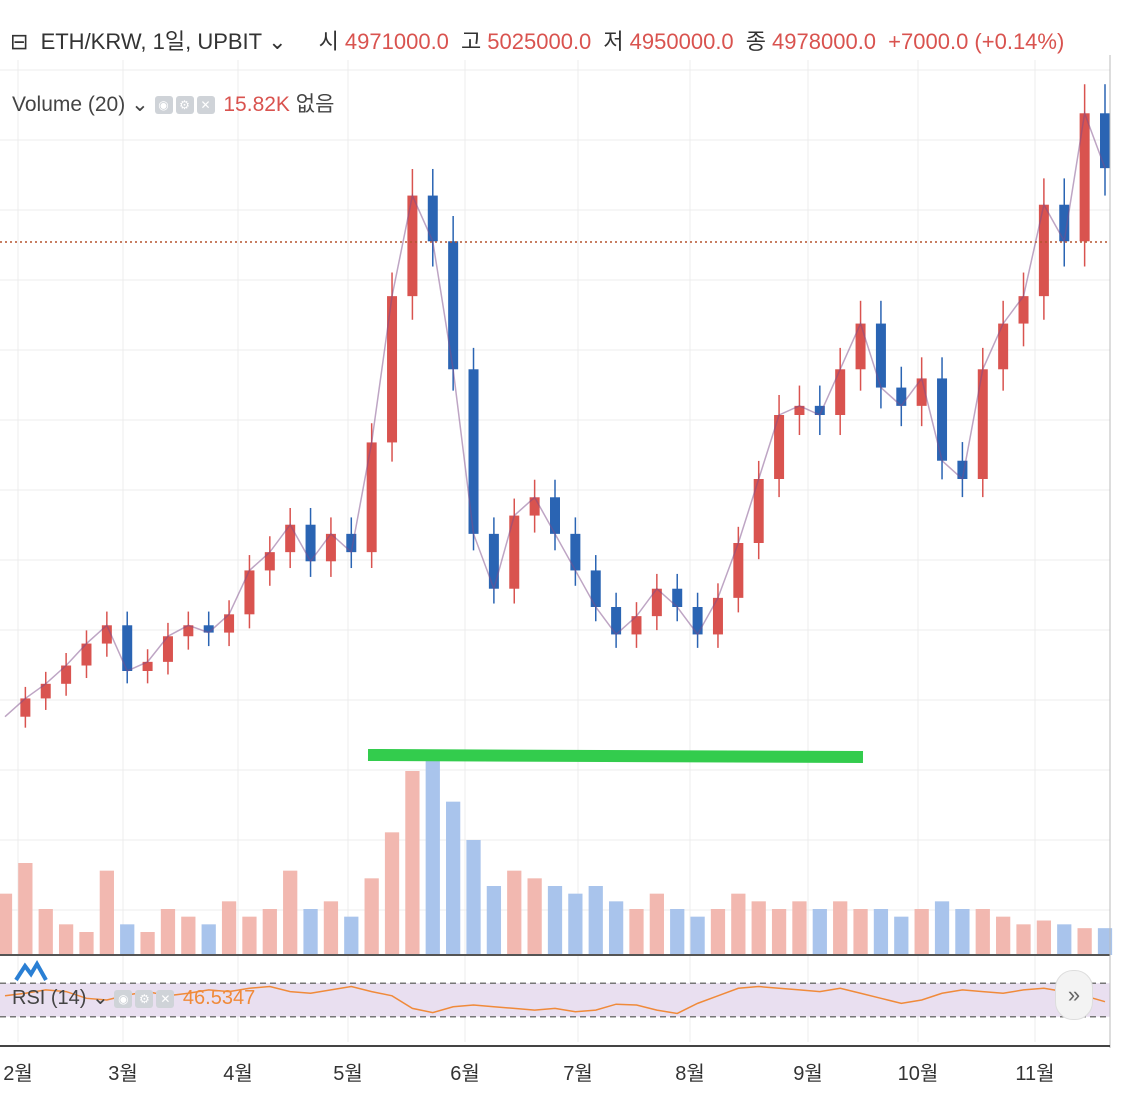 The width and height of the screenshot is (1135, 1103). What do you see at coordinates (613, 41) in the screenshot?
I see `low-label: 저` at bounding box center [613, 41].